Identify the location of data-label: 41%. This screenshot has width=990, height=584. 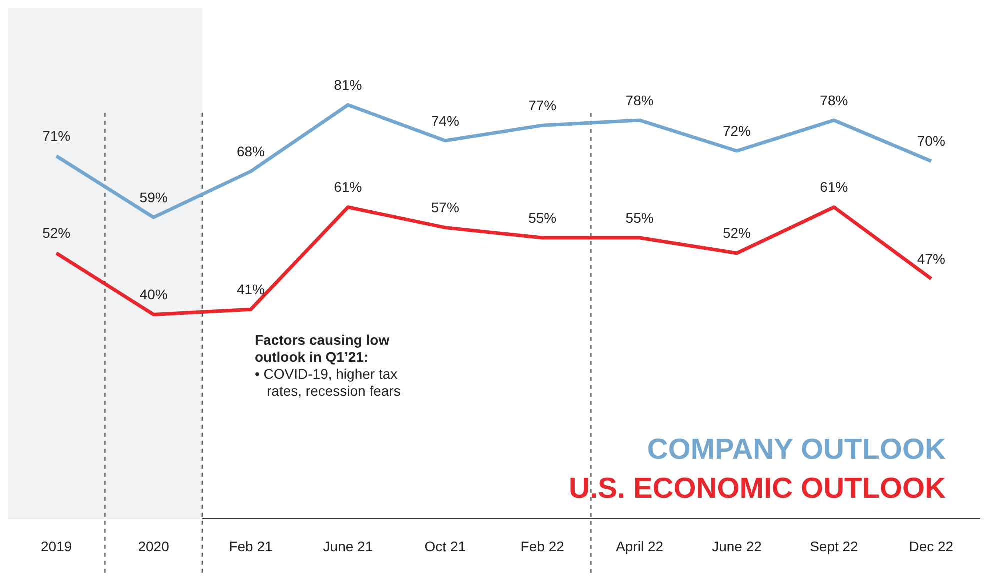
(251, 289).